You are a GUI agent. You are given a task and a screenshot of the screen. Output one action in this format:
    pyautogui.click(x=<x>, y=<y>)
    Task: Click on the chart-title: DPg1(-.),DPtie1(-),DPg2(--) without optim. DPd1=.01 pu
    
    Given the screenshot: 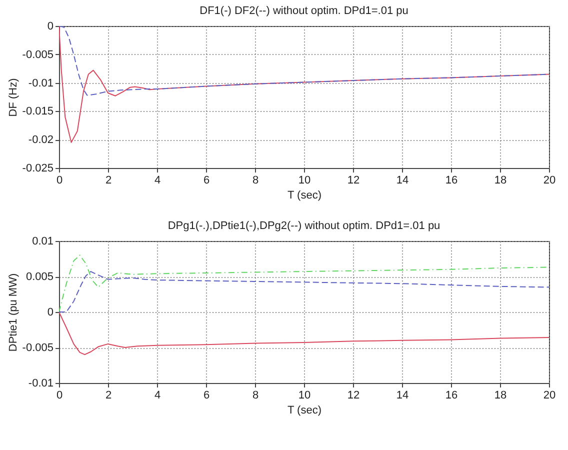 What is the action you would take?
    pyautogui.click(x=304, y=226)
    